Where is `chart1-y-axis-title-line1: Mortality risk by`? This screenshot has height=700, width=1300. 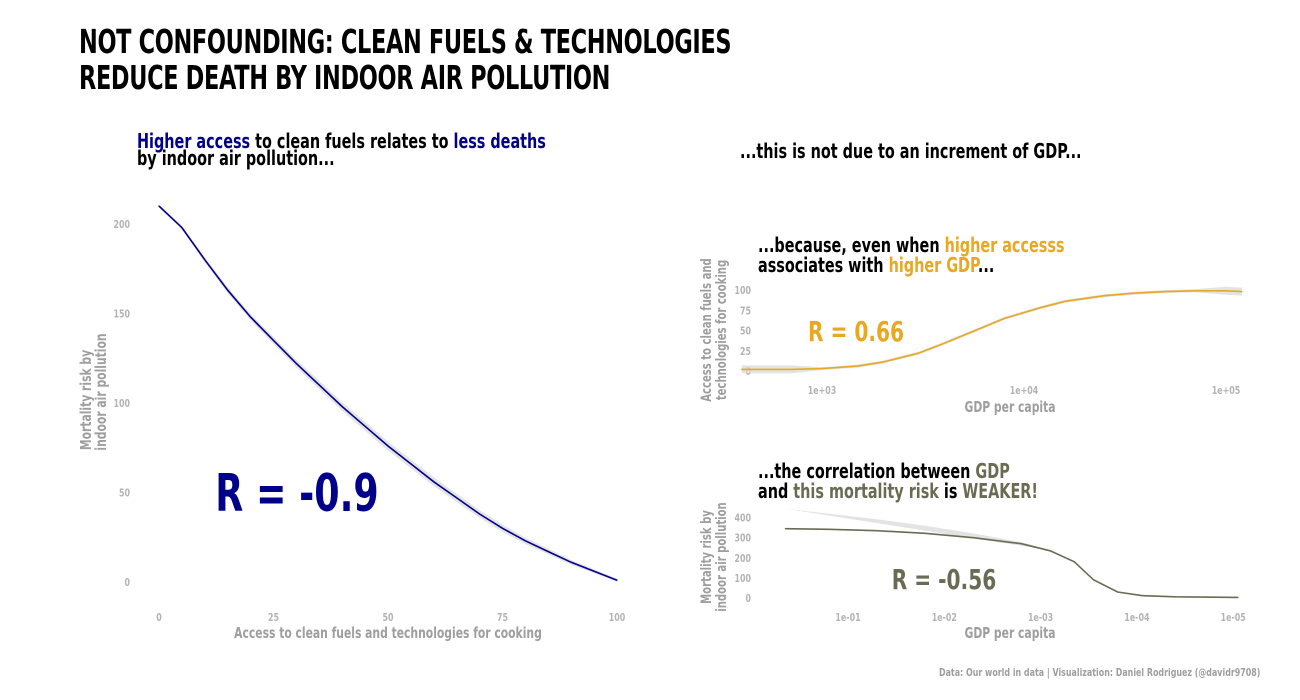 chart1-y-axis-title-line1: Mortality risk by is located at coordinates (86, 399).